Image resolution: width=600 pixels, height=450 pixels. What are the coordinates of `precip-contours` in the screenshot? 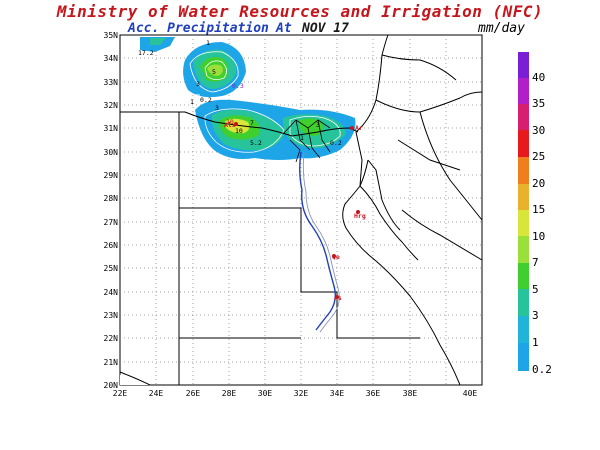 It's located at (231, 102).